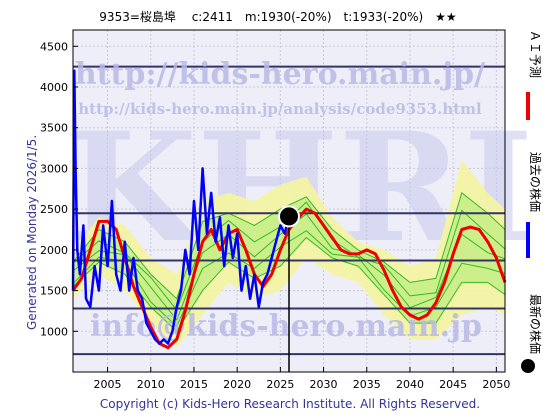 The height and width of the screenshot is (420, 560). Describe the element at coordinates (453, 384) in the screenshot. I see `x-tick-label: 2045` at that location.